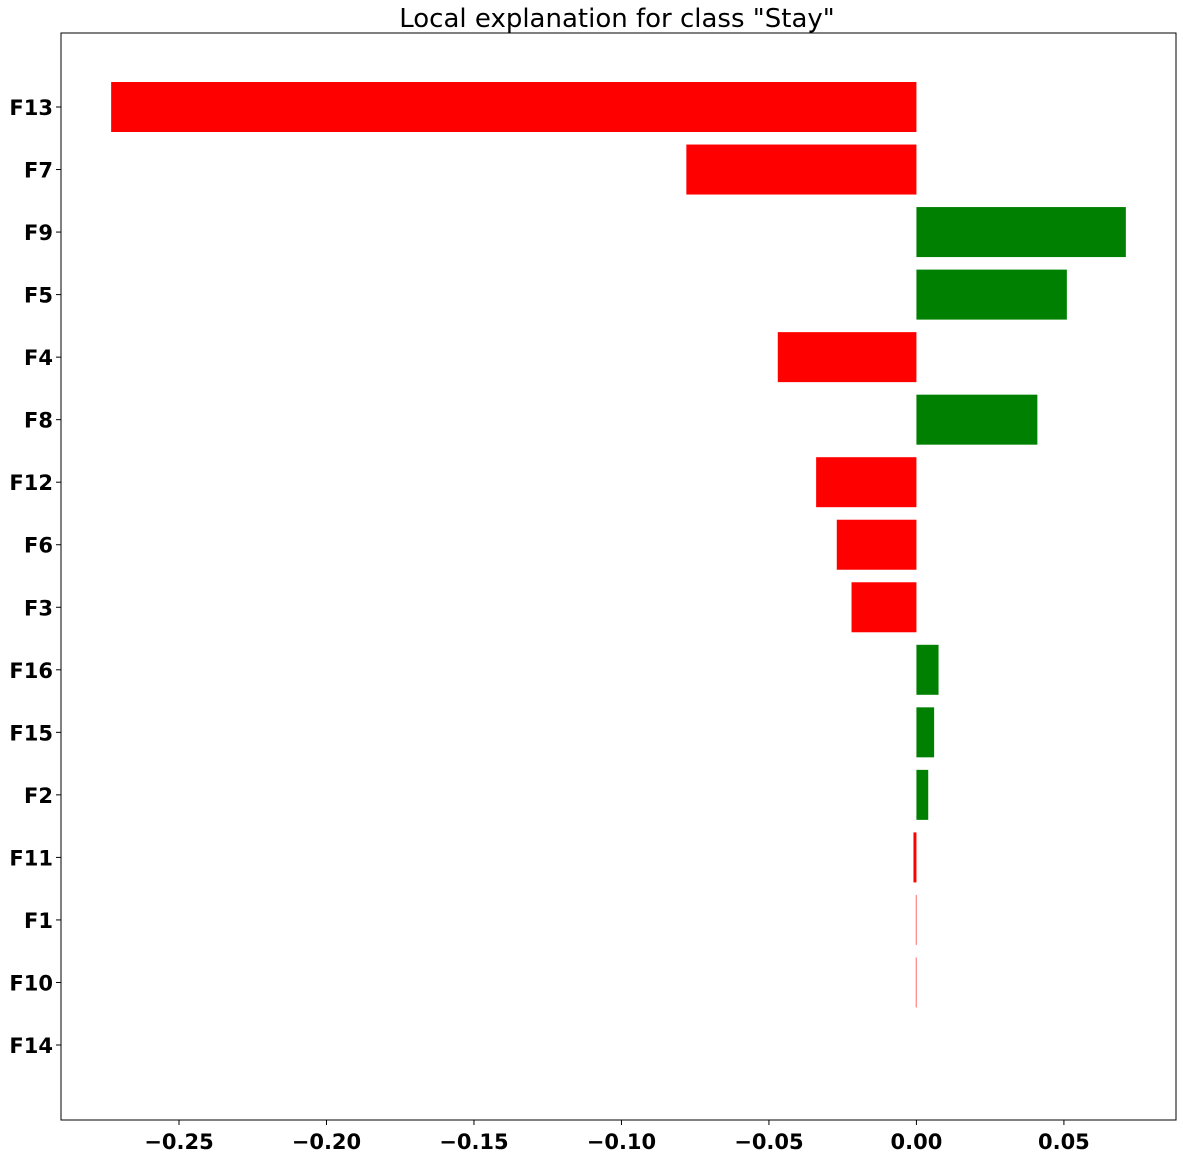 The width and height of the screenshot is (1183, 1154). What do you see at coordinates (473, 1142) in the screenshot?
I see `x-tick-label: −0.15` at bounding box center [473, 1142].